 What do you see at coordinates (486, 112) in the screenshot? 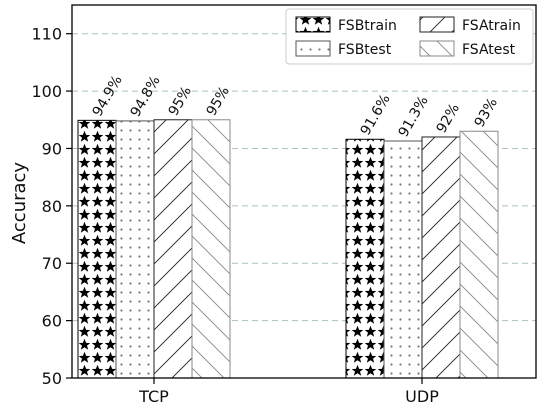
I see `data-label: 93%` at bounding box center [486, 112].